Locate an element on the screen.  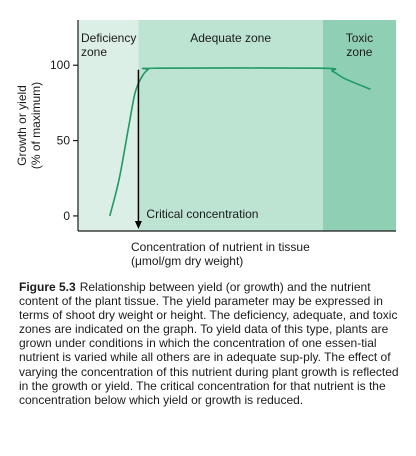
y-axis-units: (% of maximum) is located at coordinates (36, 125).